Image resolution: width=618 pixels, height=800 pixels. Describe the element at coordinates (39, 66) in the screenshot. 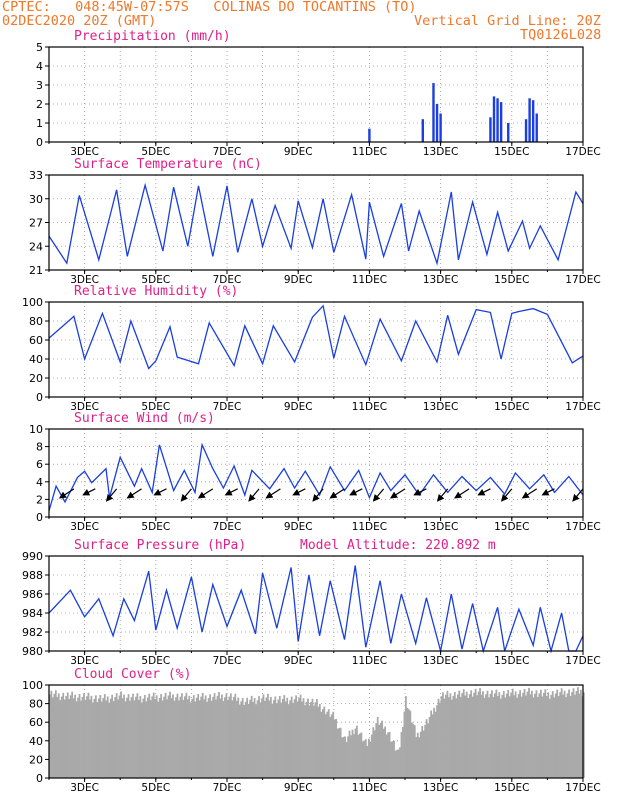

I see `y-tick-label: 4` at that location.